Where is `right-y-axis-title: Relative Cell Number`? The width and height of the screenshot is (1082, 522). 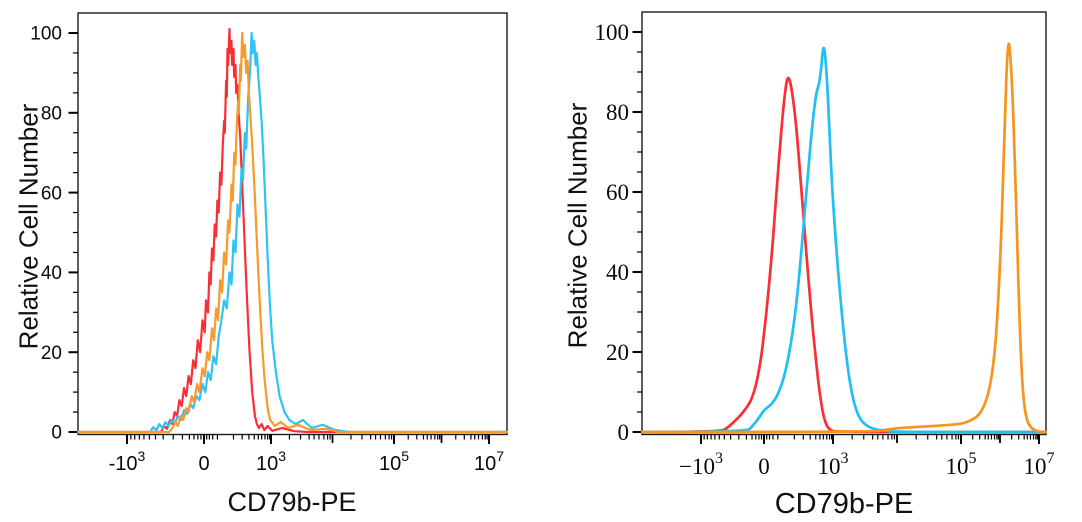
right-y-axis-title: Relative Cell Number is located at coordinates (577, 225).